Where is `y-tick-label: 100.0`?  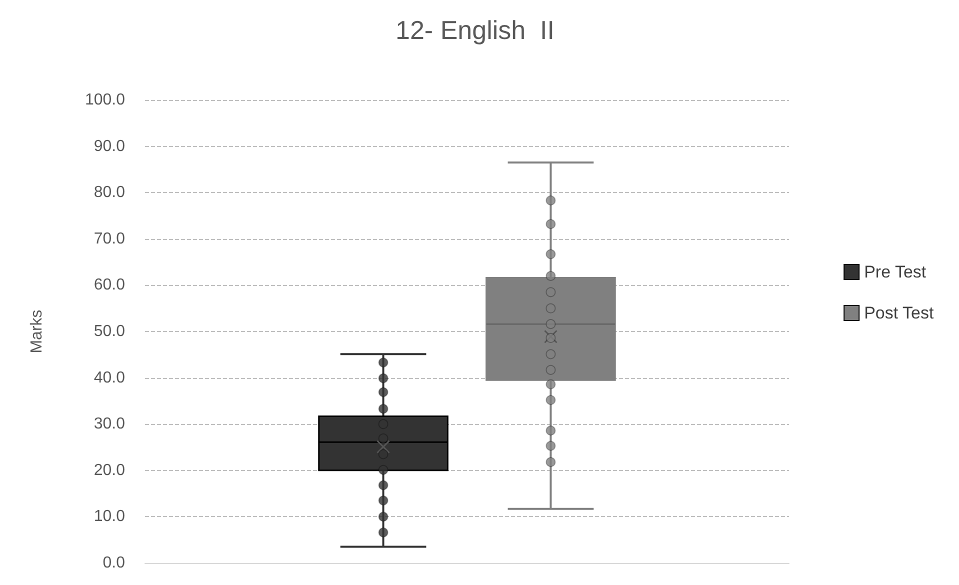
y-tick-label: 100.0 is located at coordinates (105, 100).